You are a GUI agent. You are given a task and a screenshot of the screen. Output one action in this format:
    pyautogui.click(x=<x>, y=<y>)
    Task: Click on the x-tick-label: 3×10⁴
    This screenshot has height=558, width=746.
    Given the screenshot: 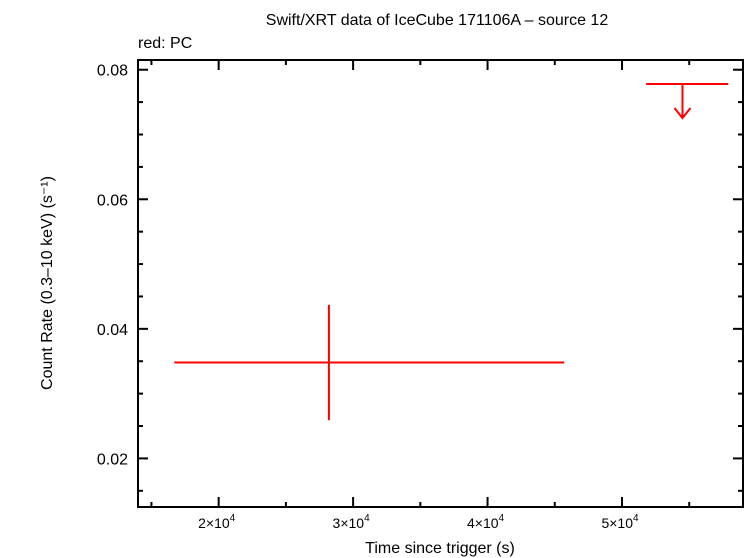 What is the action you would take?
    pyautogui.click(x=352, y=522)
    